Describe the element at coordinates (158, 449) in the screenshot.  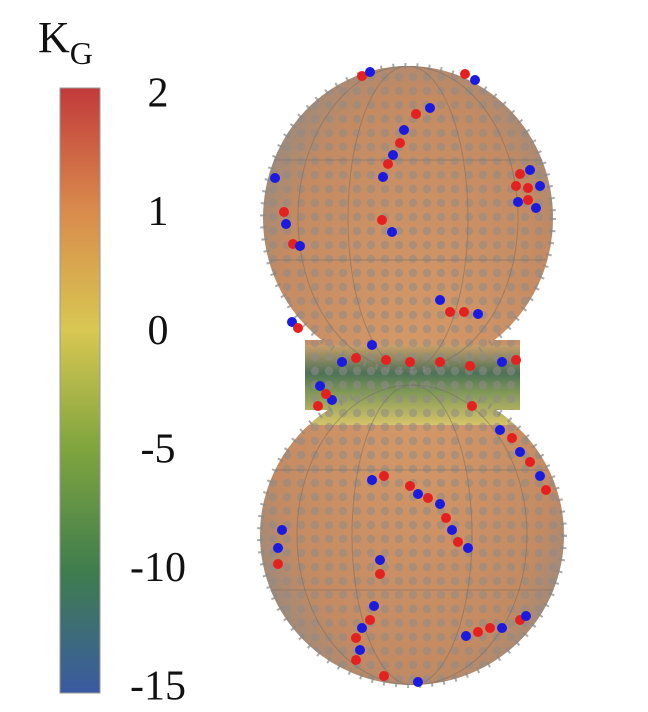
I see `colorbar-tick-label: -5` at that location.